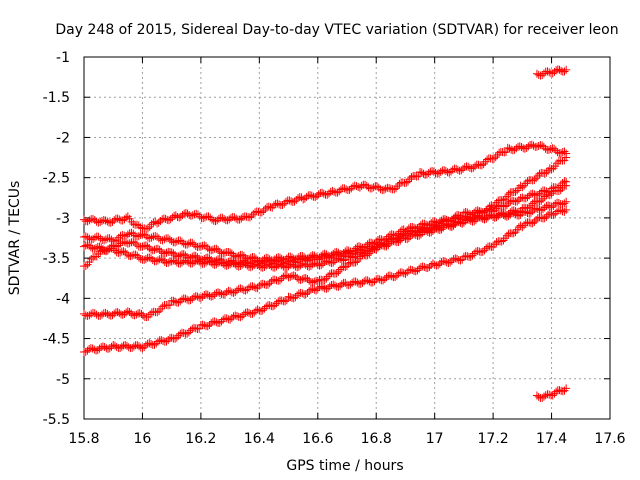 The height and width of the screenshot is (480, 640). Describe the element at coordinates (15, 238) in the screenshot. I see `y-axis-label: SDTVAR / TECUs` at that location.